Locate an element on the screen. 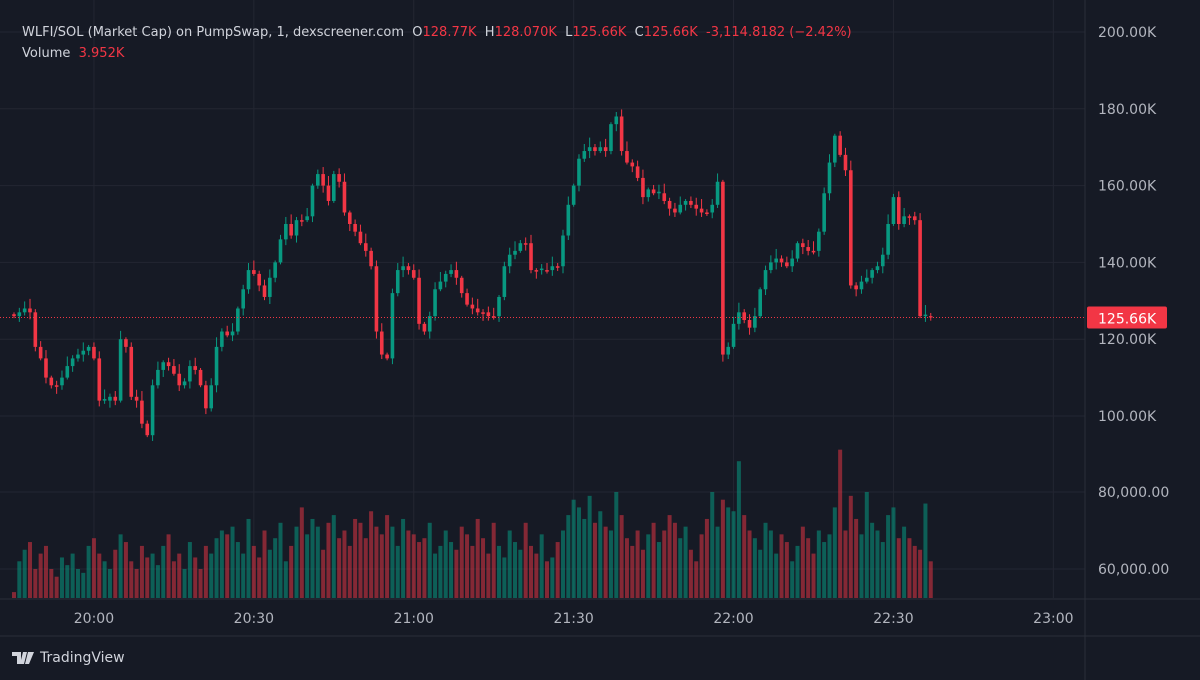  price-tick-label: 120.00K is located at coordinates (1127, 340).